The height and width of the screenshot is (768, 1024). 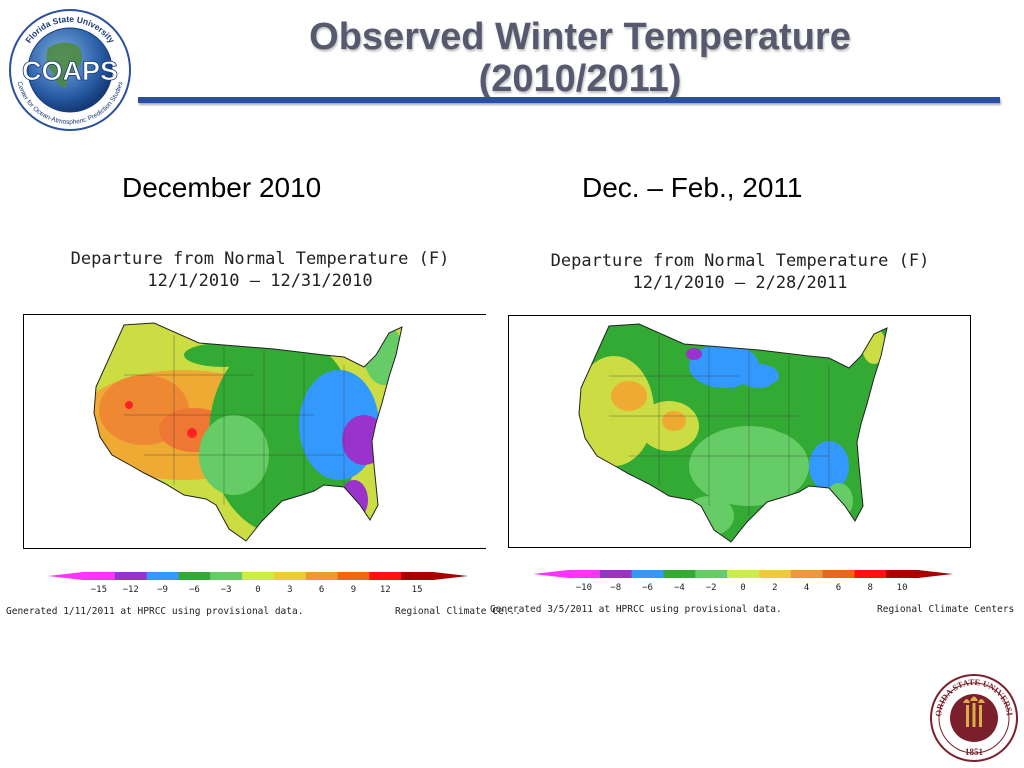 What do you see at coordinates (935, 574) in the screenshot?
I see `right-scale-arrow-high` at bounding box center [935, 574].